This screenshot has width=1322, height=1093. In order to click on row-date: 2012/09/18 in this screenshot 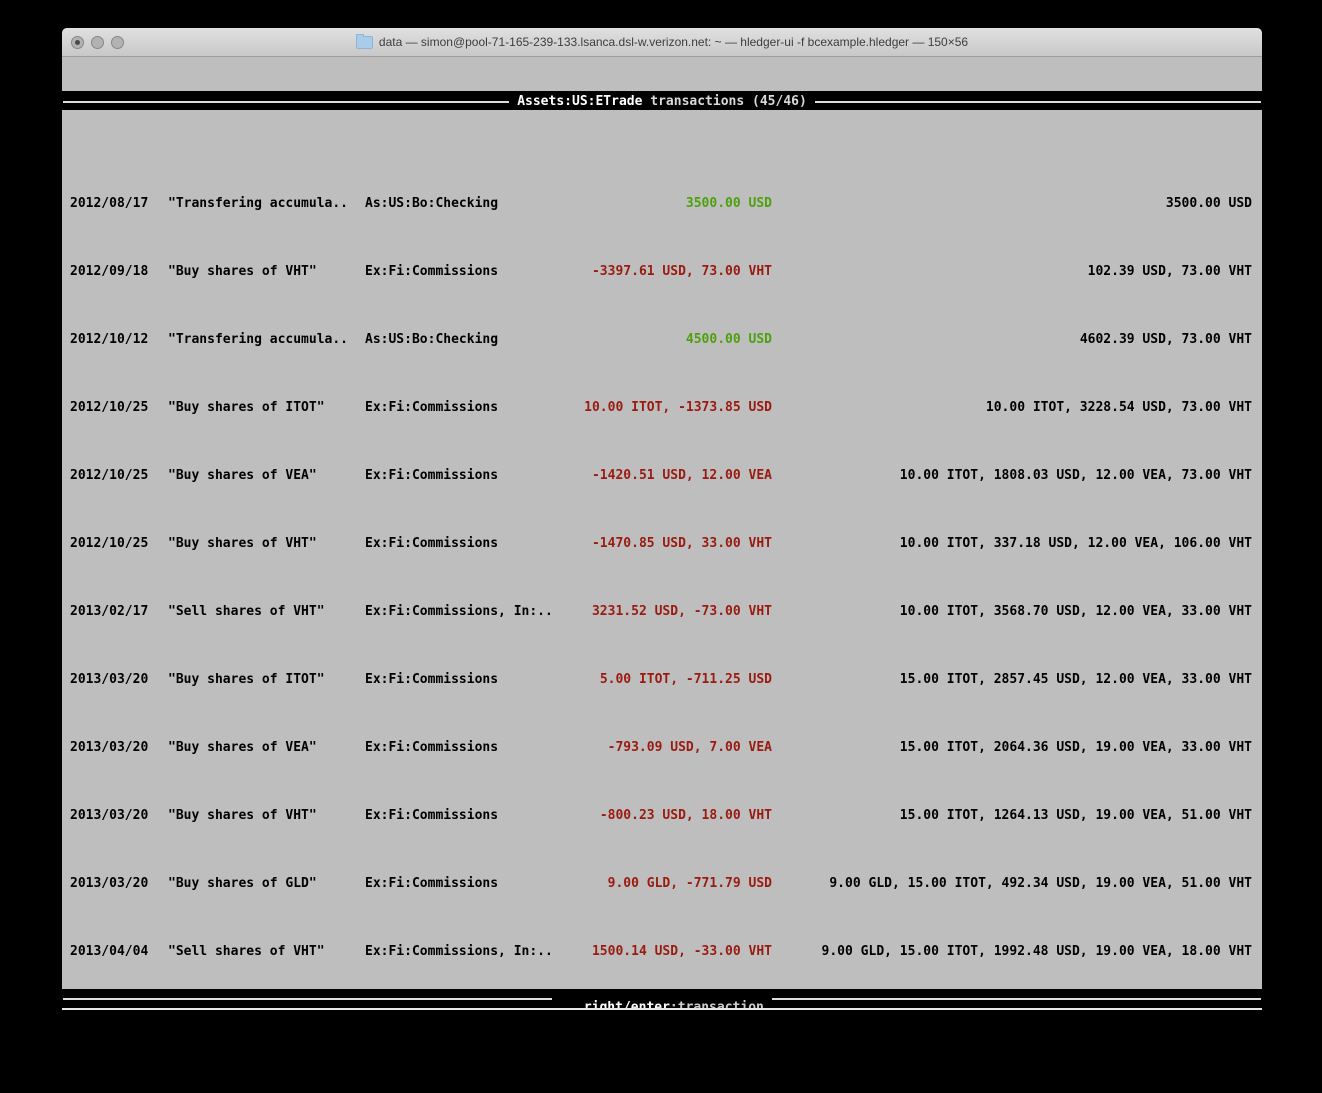, I will do `click(109, 271)`.